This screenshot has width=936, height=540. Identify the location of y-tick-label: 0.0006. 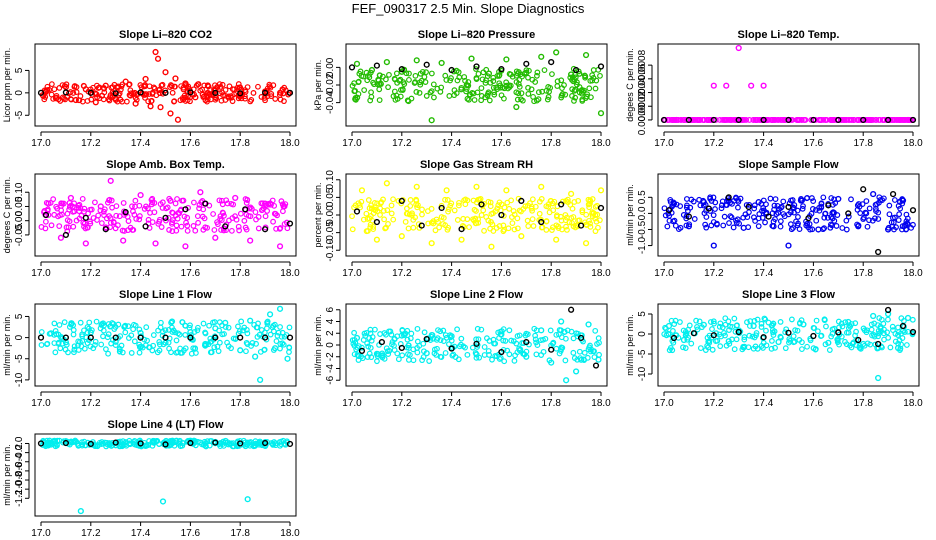
(642, 78).